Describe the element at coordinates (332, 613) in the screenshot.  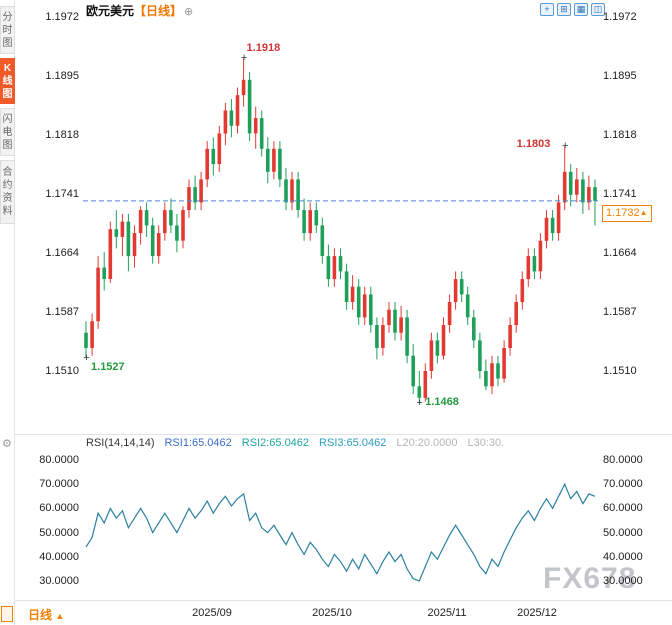
I see `x-axis-date-label: 2025/10` at that location.